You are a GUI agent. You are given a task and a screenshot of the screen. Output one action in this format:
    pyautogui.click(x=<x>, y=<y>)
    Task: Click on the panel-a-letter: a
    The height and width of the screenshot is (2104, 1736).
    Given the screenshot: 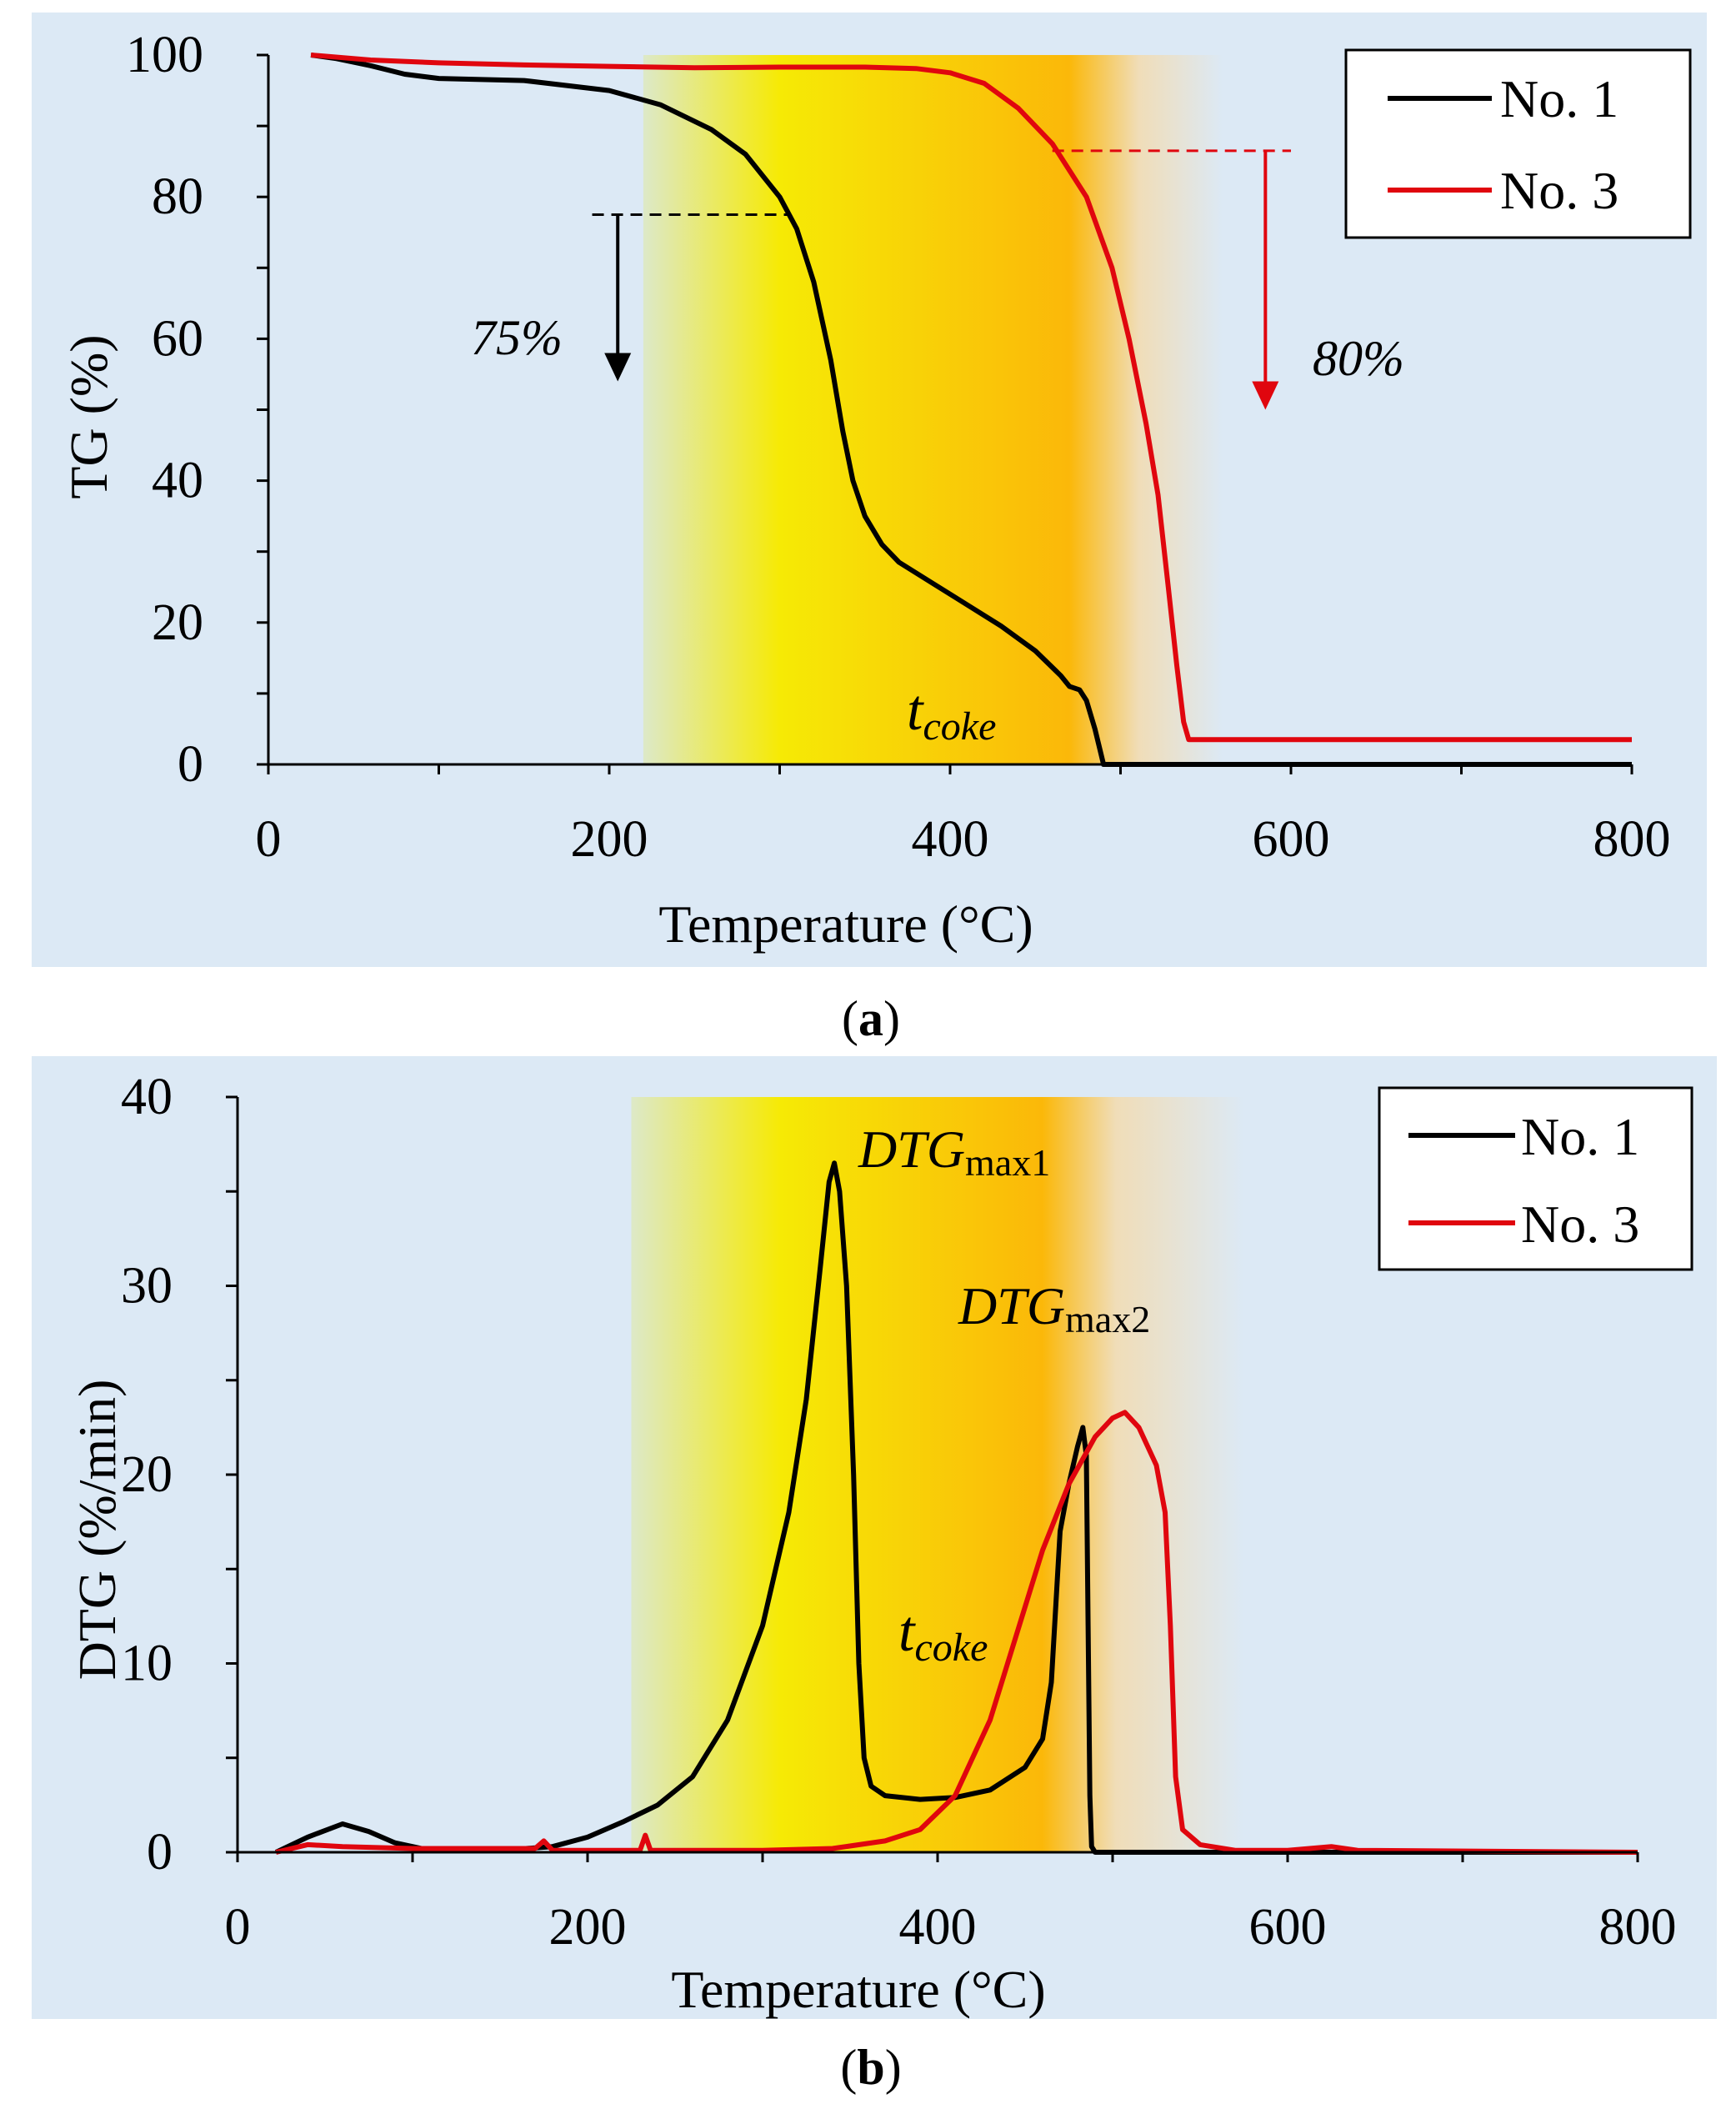 What is the action you would take?
    pyautogui.click(x=870, y=1018)
    